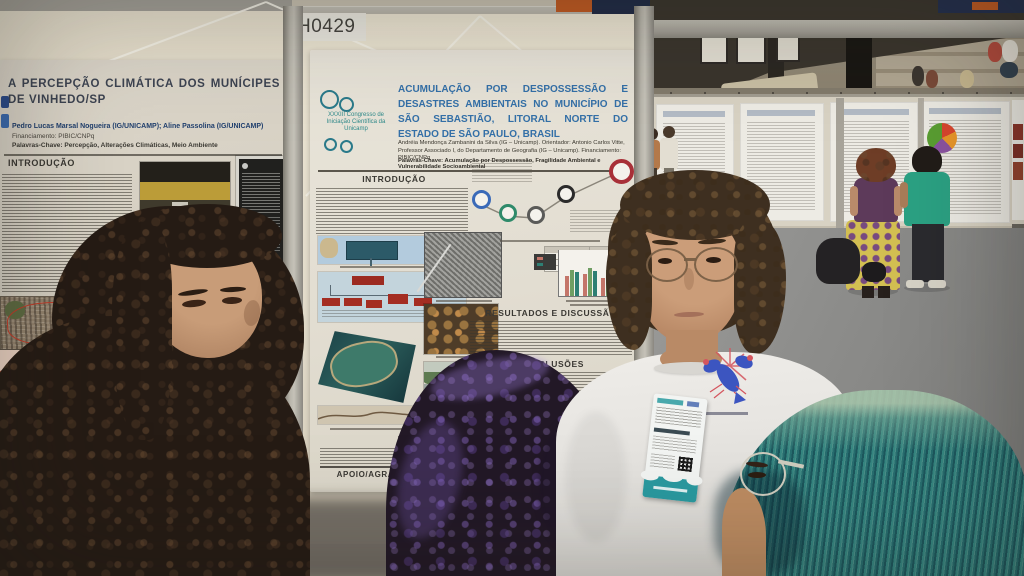 This screenshot has height=576, width=1024. What do you see at coordinates (245, 166) in the screenshot?
I see `avatar` at bounding box center [245, 166].